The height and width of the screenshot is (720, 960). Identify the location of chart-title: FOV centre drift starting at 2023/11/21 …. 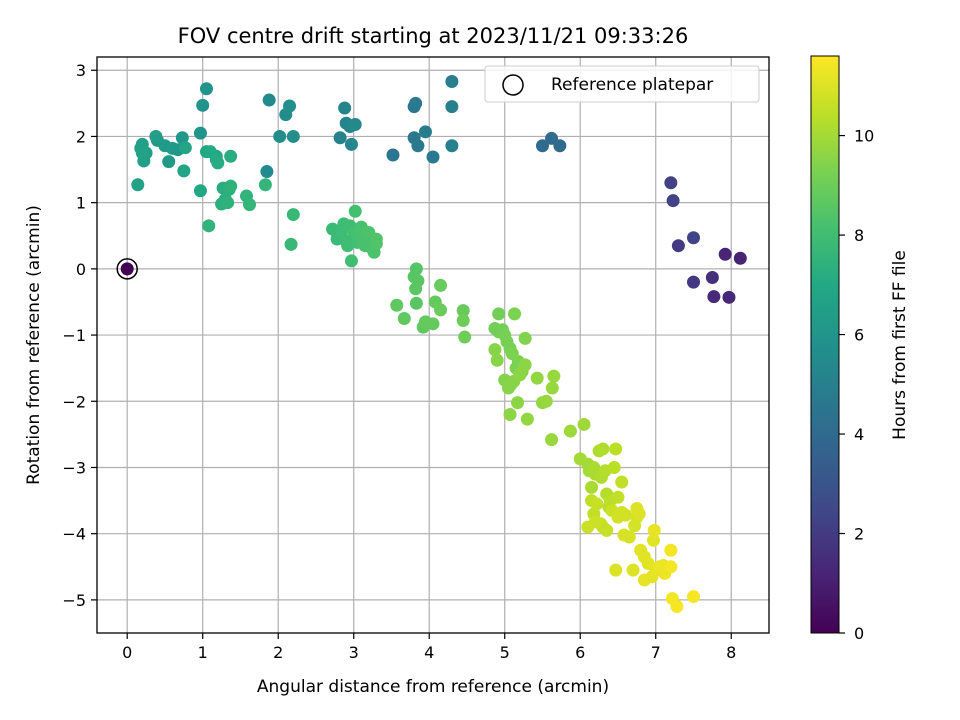
(433, 36).